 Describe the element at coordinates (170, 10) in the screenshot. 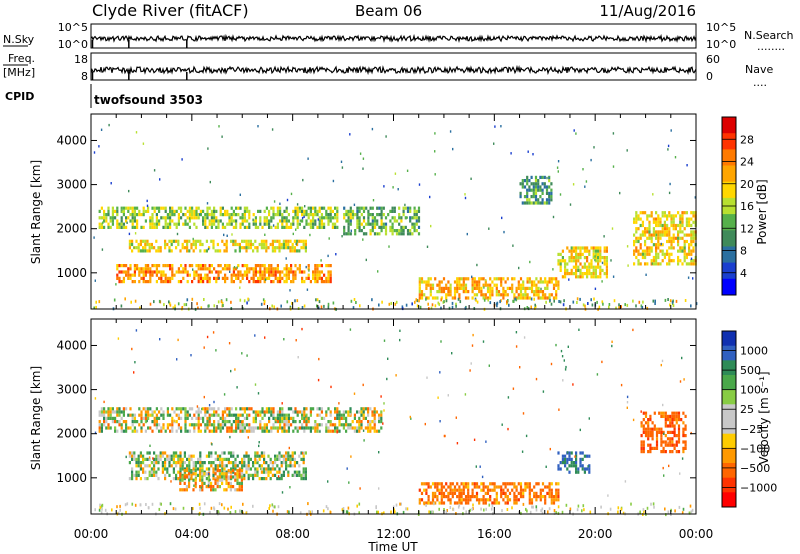

I see `station-title: Clyde River (fitACF)` at that location.